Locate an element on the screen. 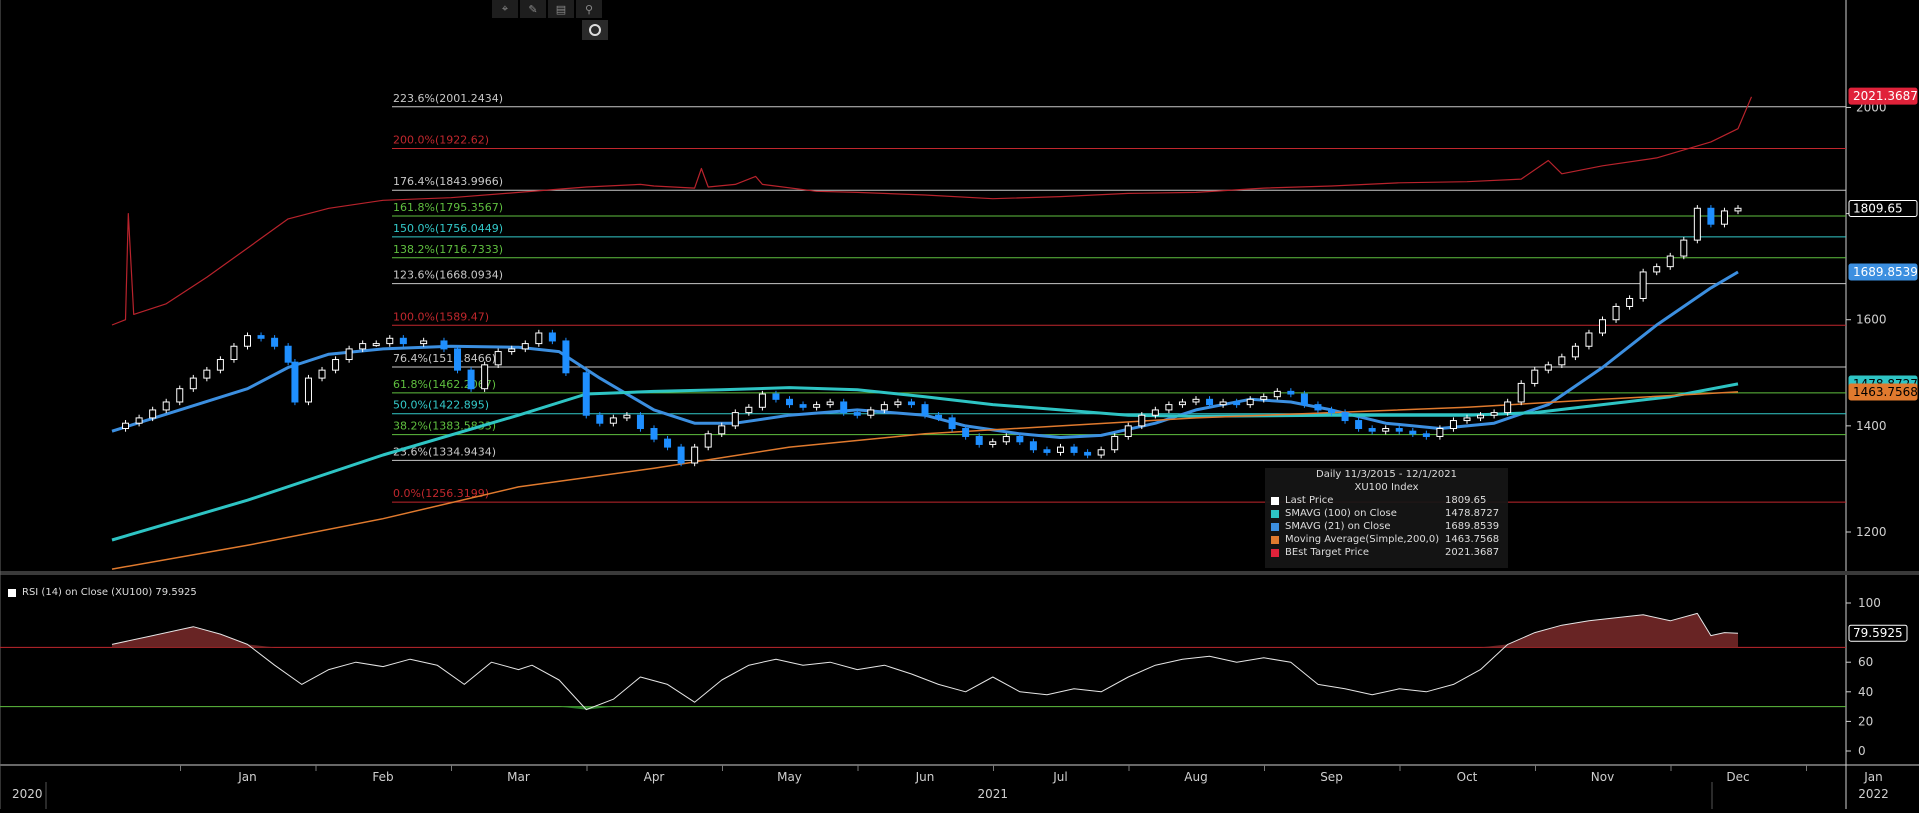  year-label: 2021 is located at coordinates (992, 794).